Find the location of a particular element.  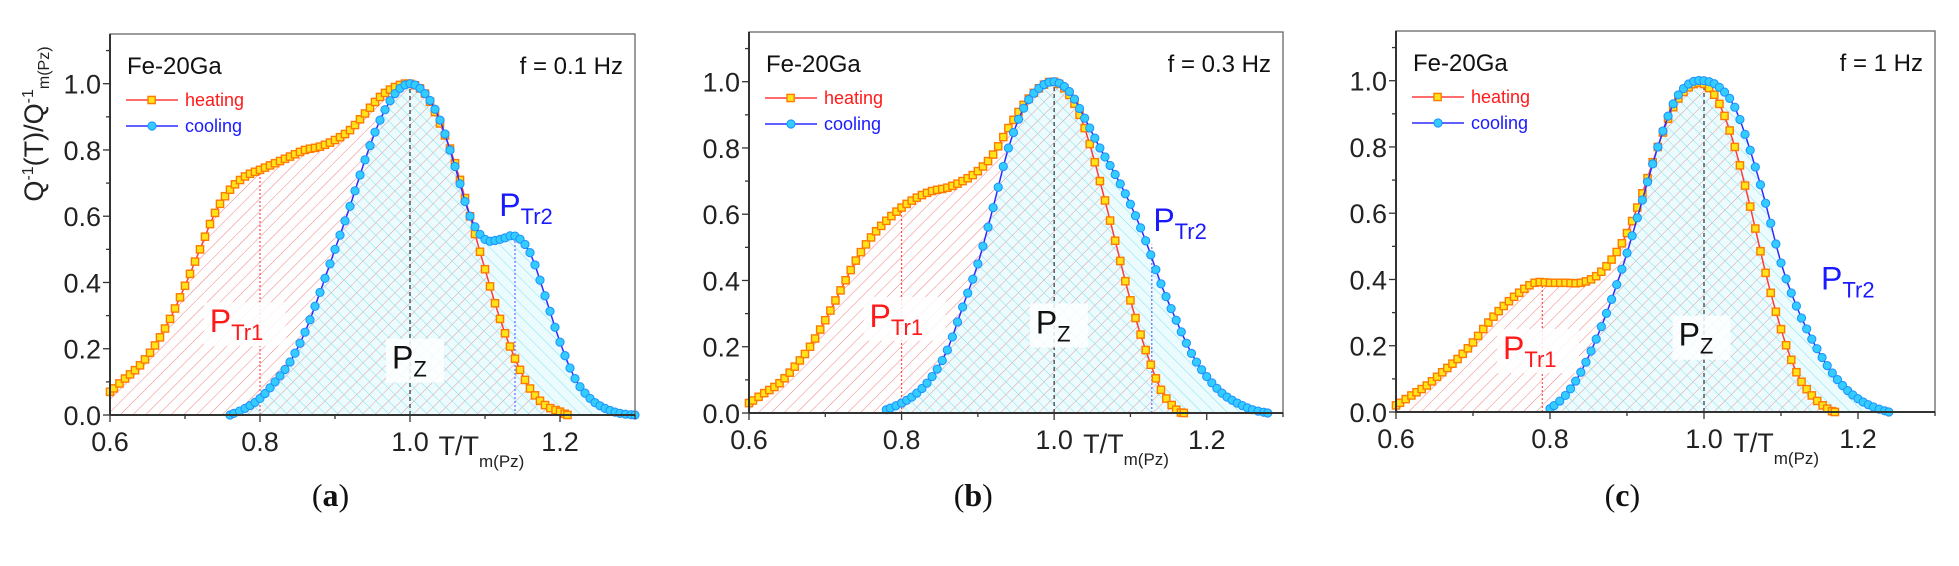

y-tick-label: 0.2 is located at coordinates (82, 350).